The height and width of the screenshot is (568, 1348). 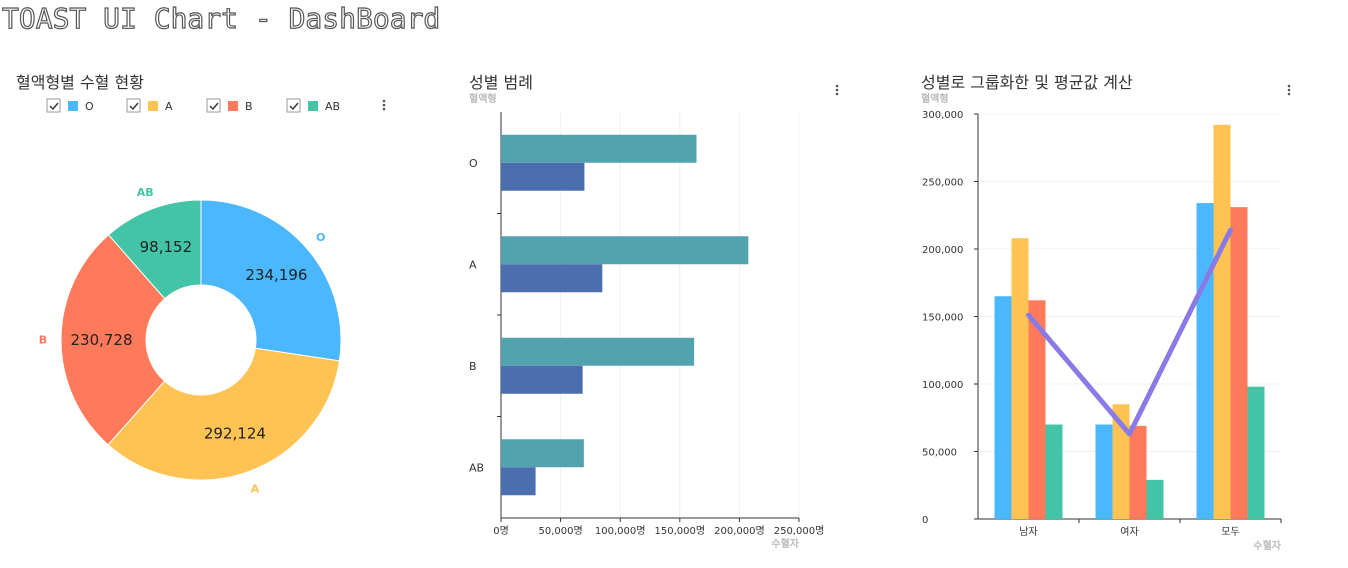 What do you see at coordinates (598, 351) in the screenshot?
I see `bar-b-s1` at bounding box center [598, 351].